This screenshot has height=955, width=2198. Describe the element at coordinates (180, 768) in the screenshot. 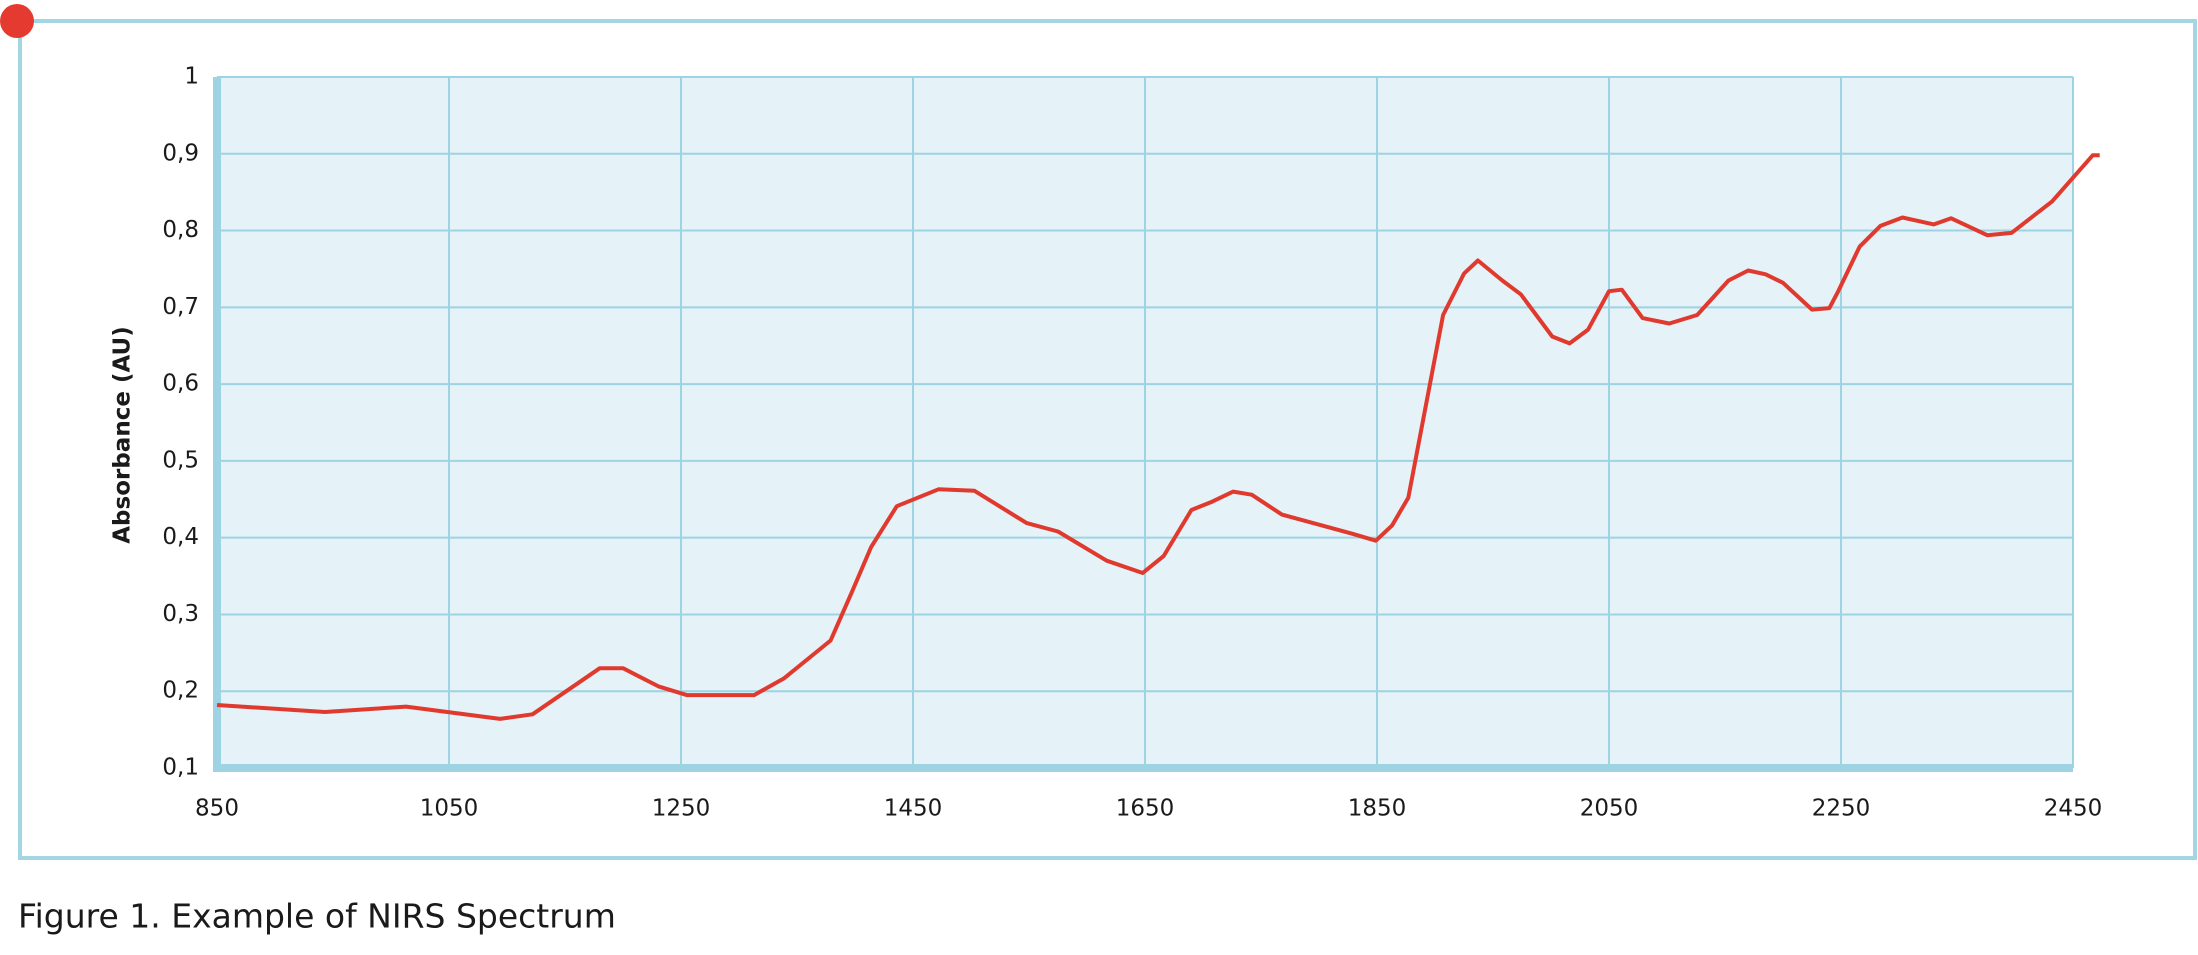

I see `y-tick-label: 0,1` at that location.